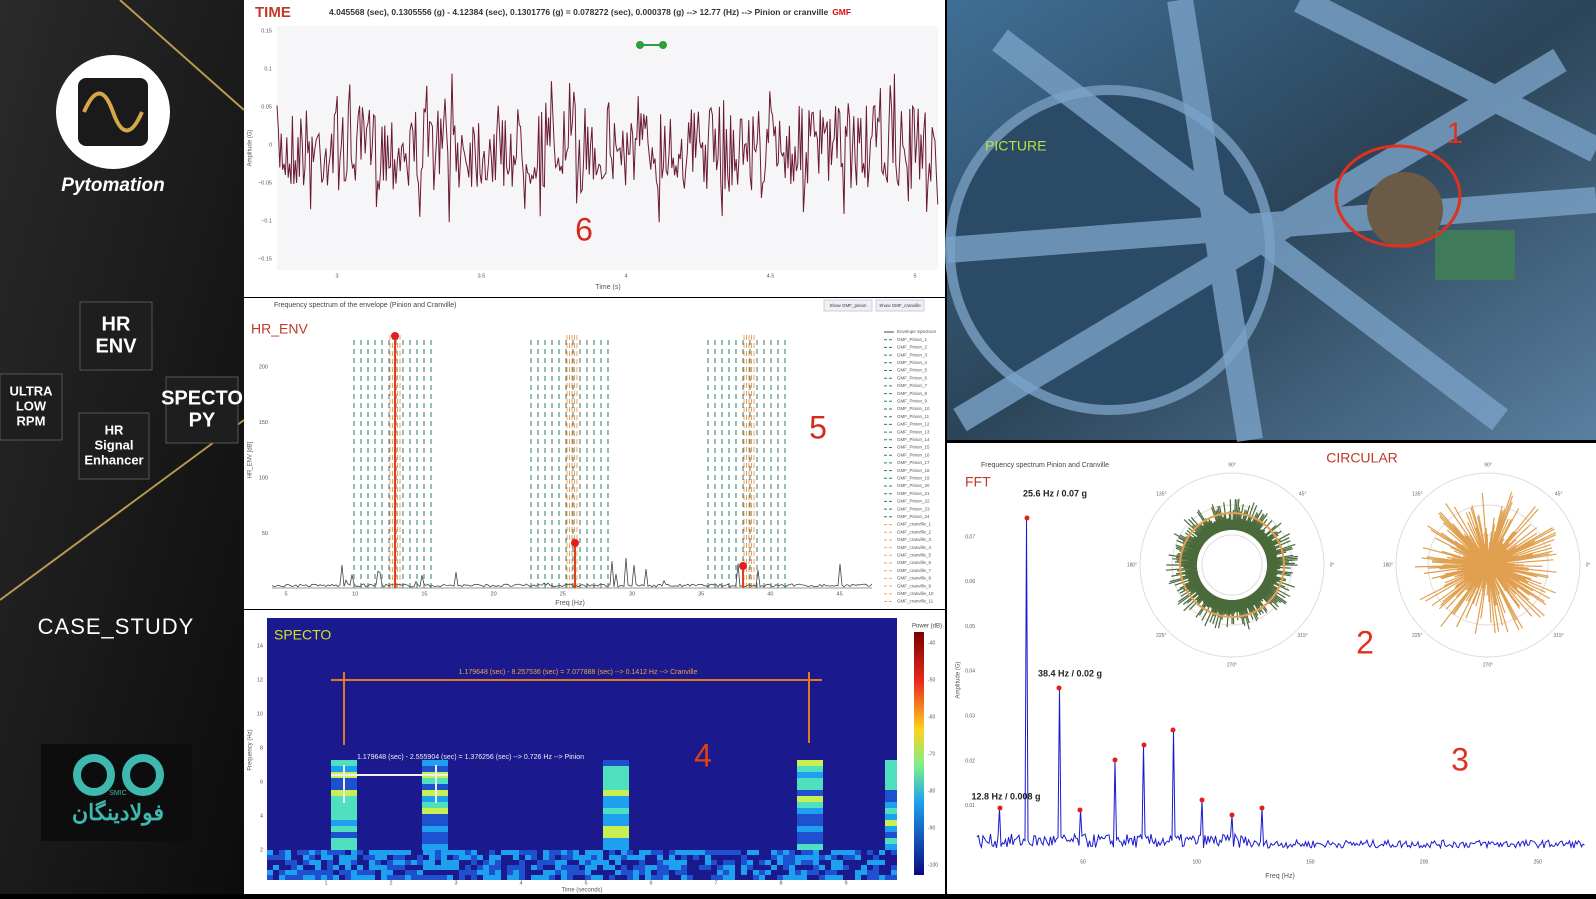 This screenshot has width=1596, height=899. What do you see at coordinates (263, 423) in the screenshot?
I see `y-tick-label: 150` at bounding box center [263, 423].